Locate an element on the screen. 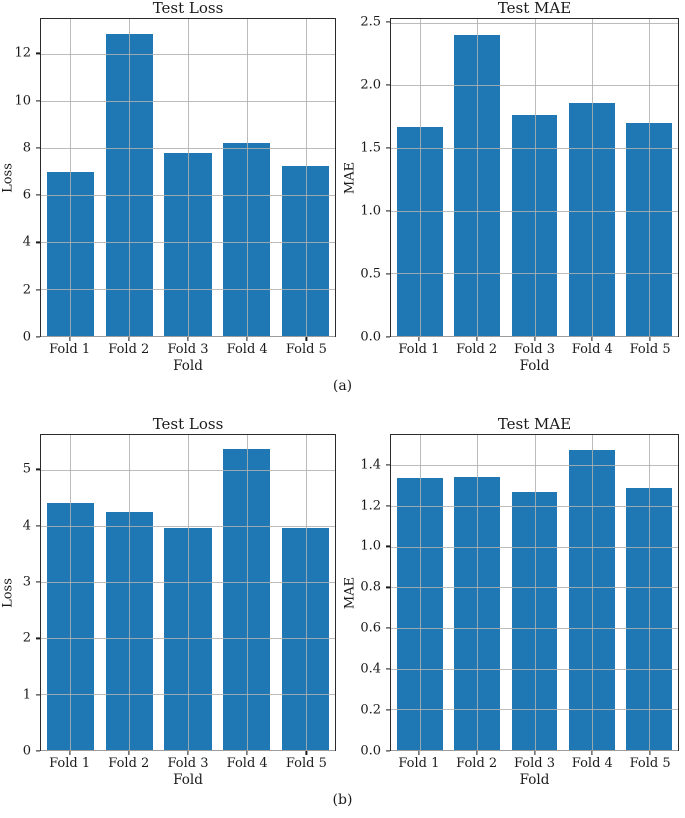 The width and height of the screenshot is (685, 818). y-tick-label: 10 is located at coordinates (22, 101).